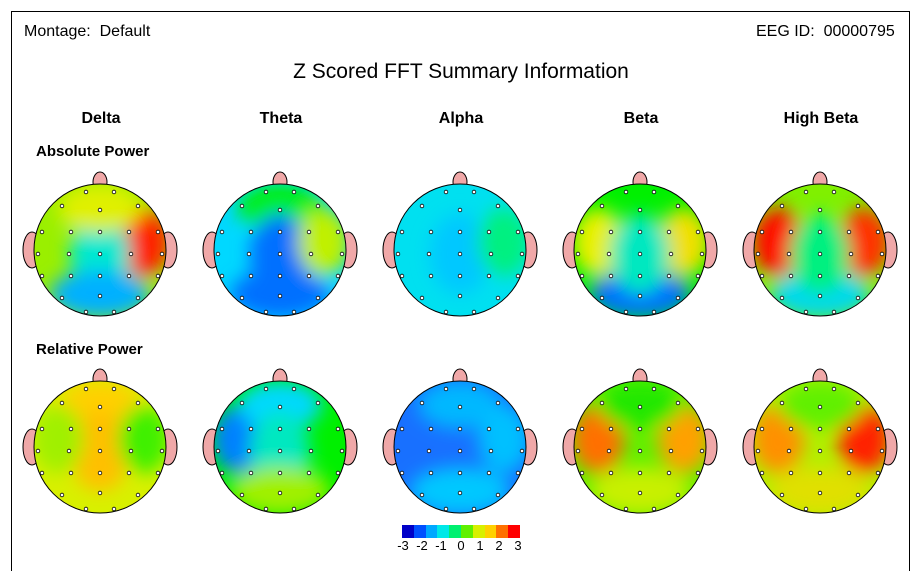 The width and height of the screenshot is (922, 571). What do you see at coordinates (821, 118) in the screenshot?
I see `band-high-beta: High Beta` at bounding box center [821, 118].